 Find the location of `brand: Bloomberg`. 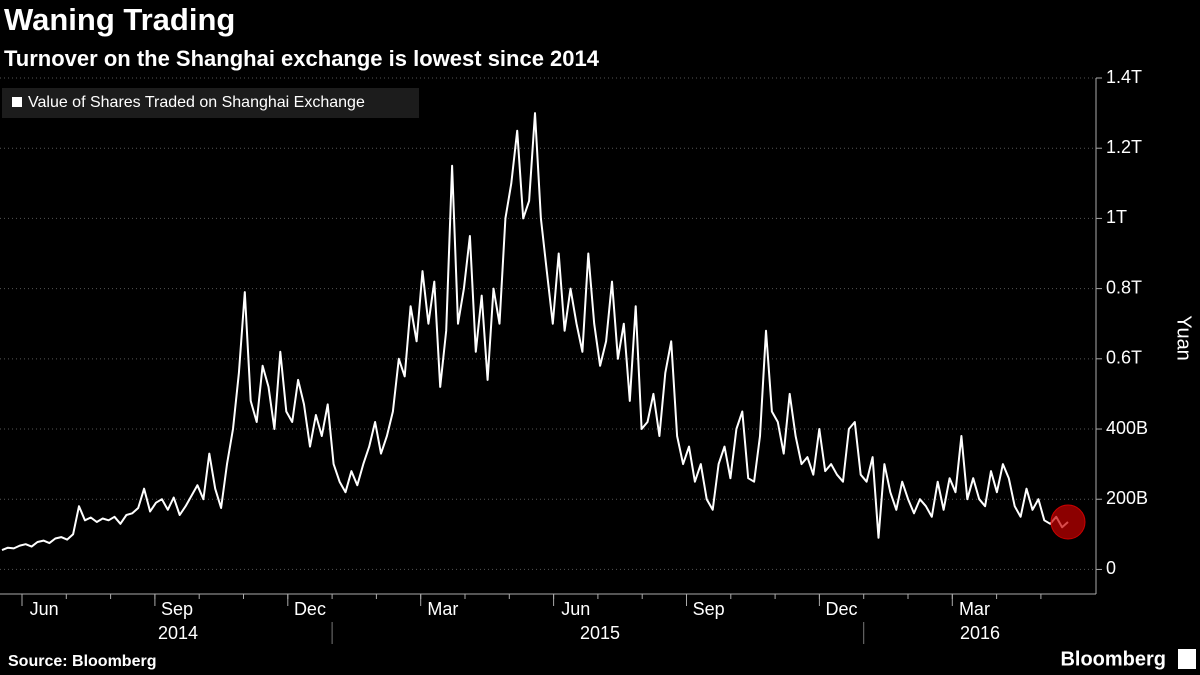

brand: Bloomberg is located at coordinates (1113, 659).